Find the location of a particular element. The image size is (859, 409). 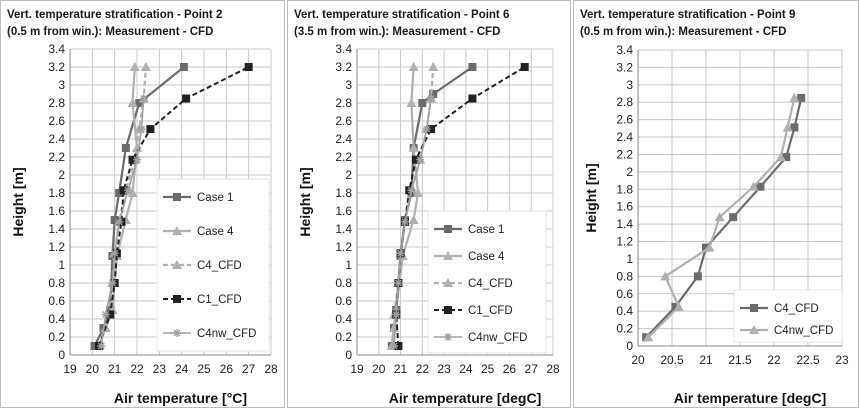

y-tick-label: 0.4 is located at coordinates (624, 311).